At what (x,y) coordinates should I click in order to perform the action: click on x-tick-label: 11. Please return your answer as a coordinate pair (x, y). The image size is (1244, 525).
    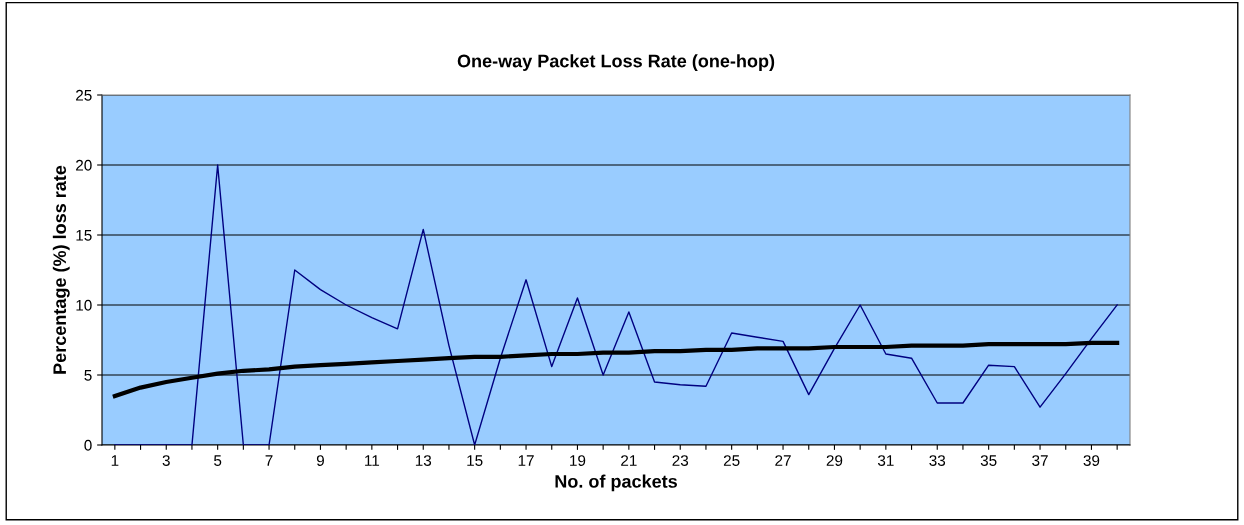
    Looking at the image, I should click on (372, 460).